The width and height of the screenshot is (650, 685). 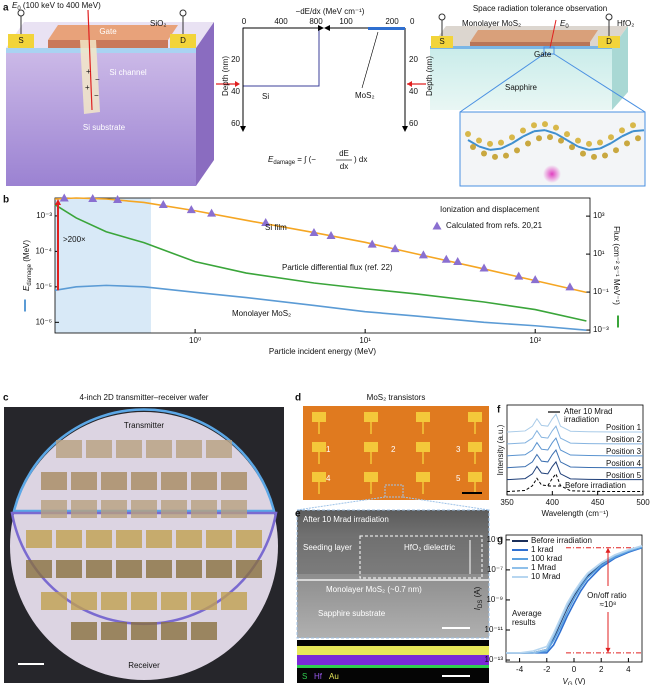 What do you see at coordinates (346, 21) in the screenshot?
I see `tick-label: 100` at bounding box center [346, 21].